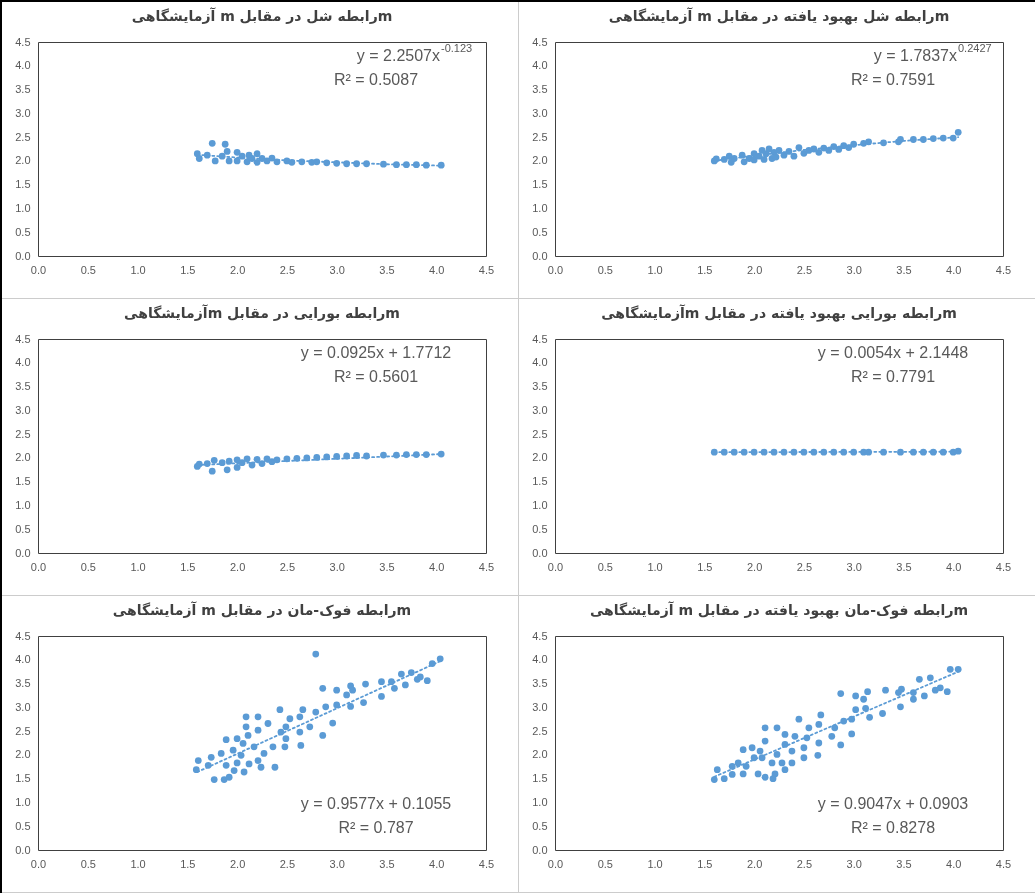  I want to click on y-tick-label: 0.5, so click(23, 231).